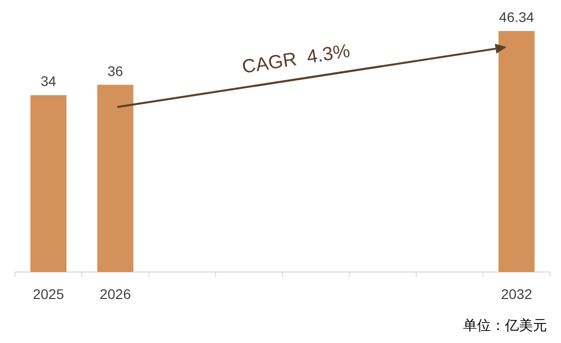  I want to click on text: 单位：亿美元, so click(505, 325).